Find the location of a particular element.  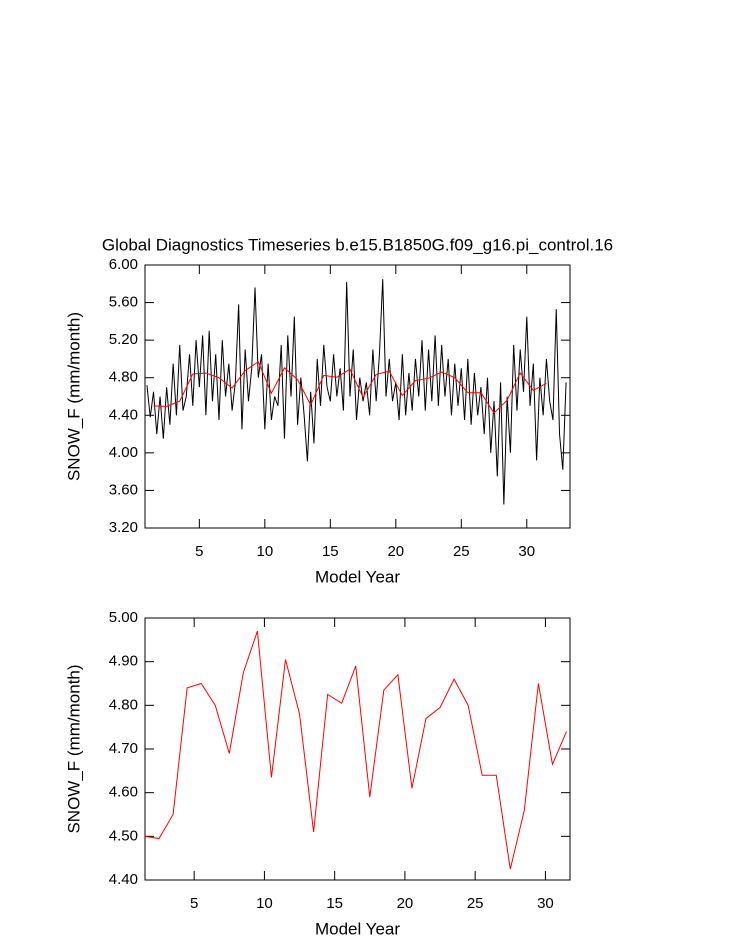

y-tick-label: 5.20 is located at coordinates (123, 339).